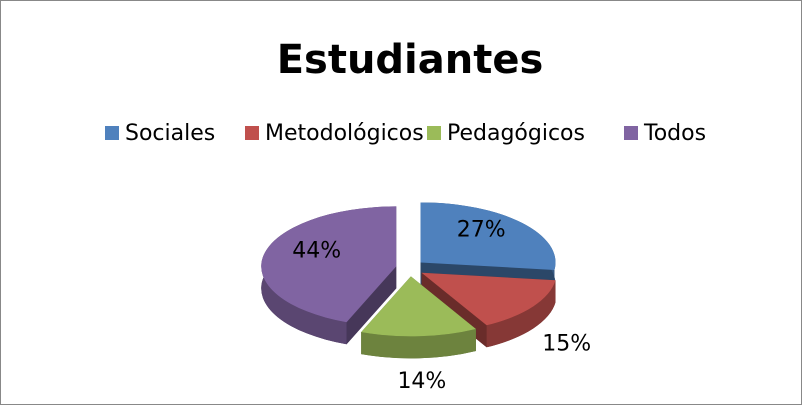 The width and height of the screenshot is (802, 405). Describe the element at coordinates (421, 381) in the screenshot. I see `data-label: 14%` at that location.